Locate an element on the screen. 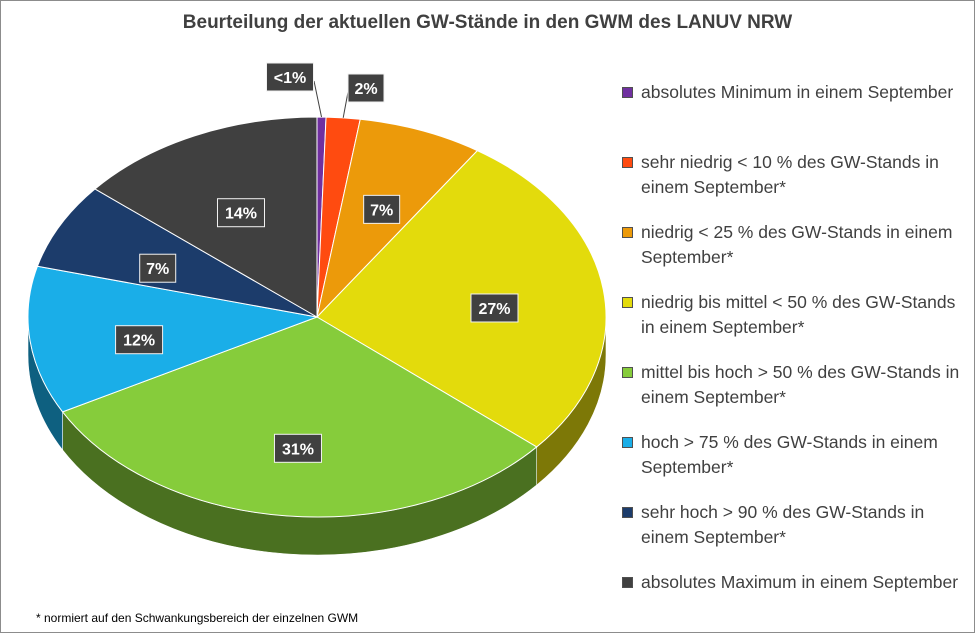 This screenshot has height=640, width=975. data-label-7: 14% is located at coordinates (241, 214).